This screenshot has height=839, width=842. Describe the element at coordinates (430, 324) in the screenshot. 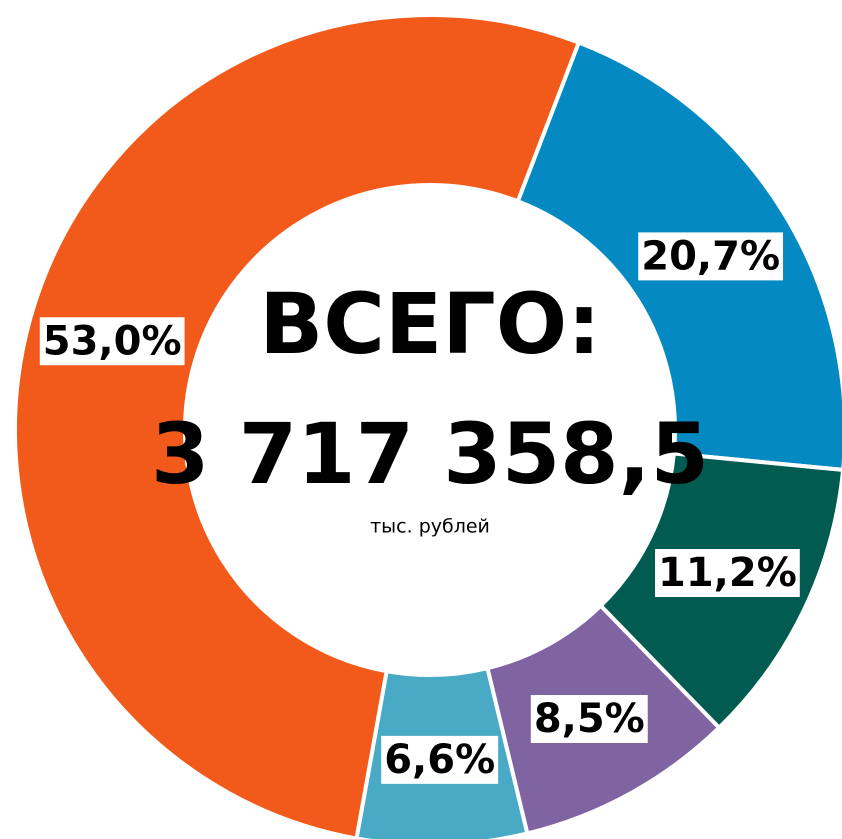

I see `center-title: ВСЕГО:` at that location.